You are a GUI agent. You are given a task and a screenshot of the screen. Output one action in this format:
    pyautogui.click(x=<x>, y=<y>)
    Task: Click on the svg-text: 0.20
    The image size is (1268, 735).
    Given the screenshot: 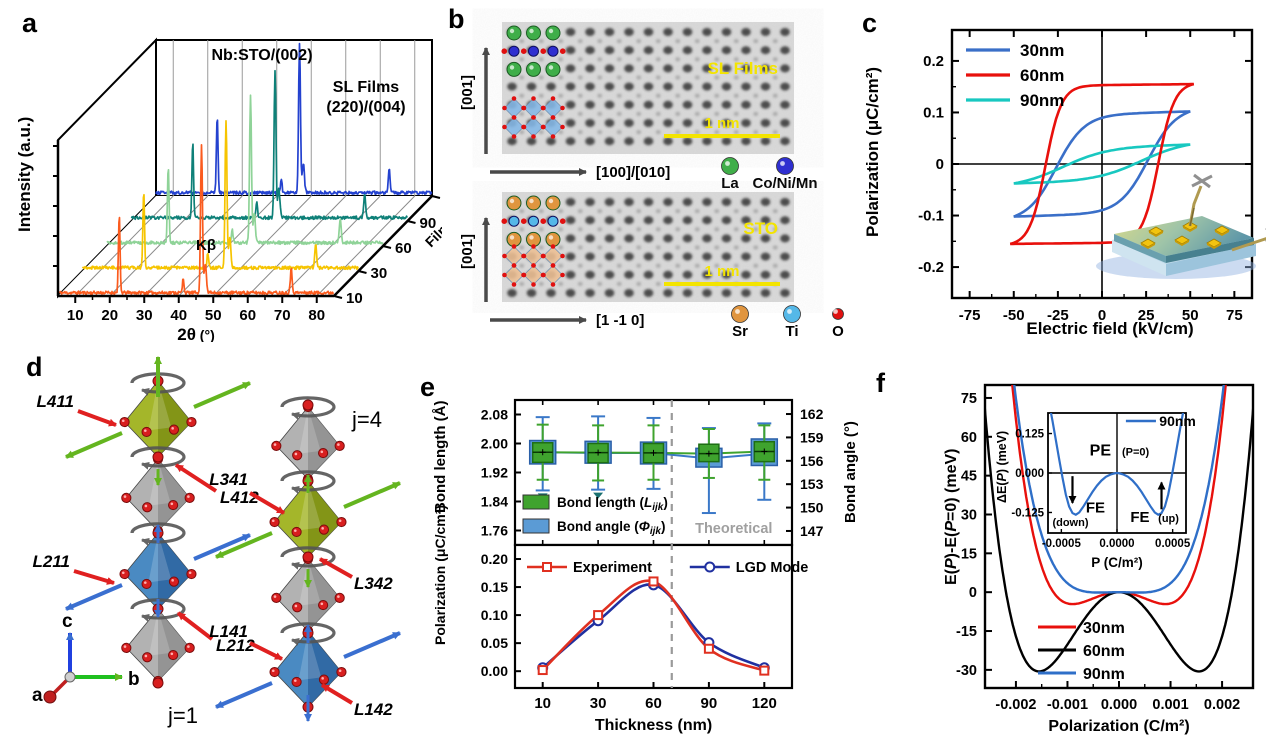 What is the action you would take?
    pyautogui.click(x=494, y=559)
    